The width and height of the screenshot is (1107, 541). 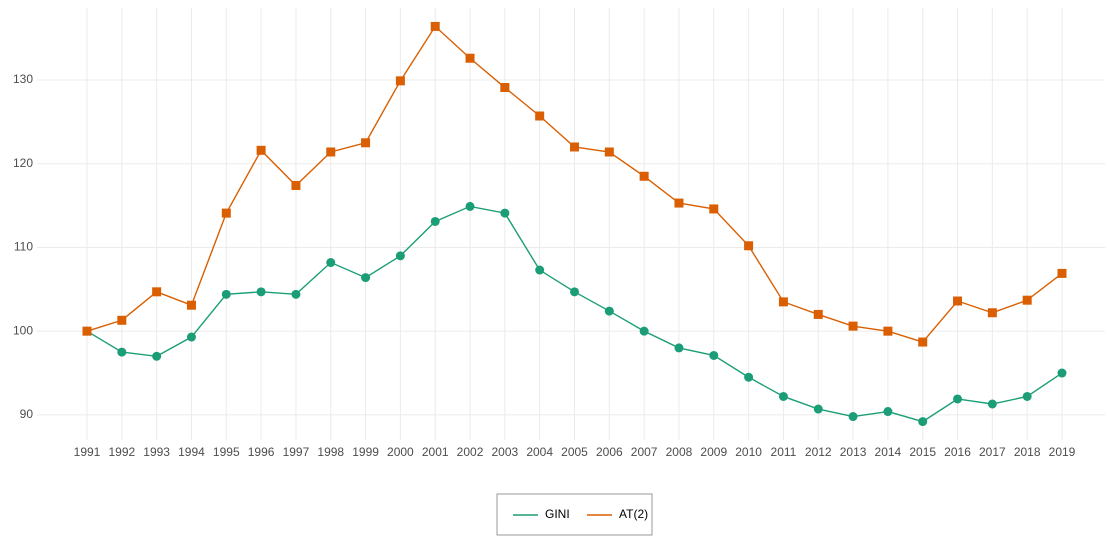 I want to click on x-tick-label: 2016, so click(x=957, y=452).